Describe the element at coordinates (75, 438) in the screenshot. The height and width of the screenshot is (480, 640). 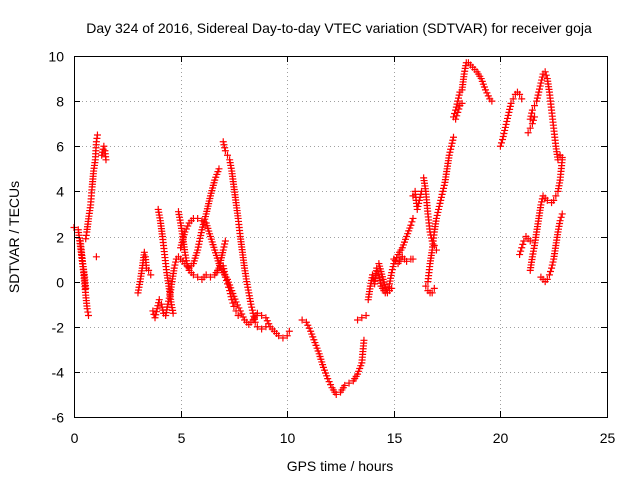
I see `x-tick-label: 0` at that location.